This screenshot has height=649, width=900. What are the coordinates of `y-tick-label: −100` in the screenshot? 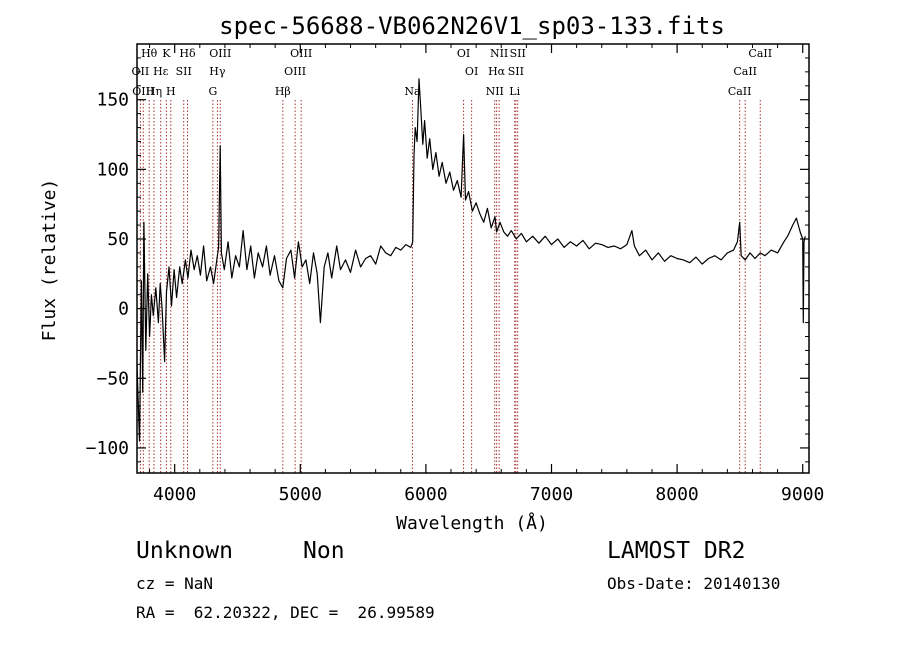 It's located at (107, 448).